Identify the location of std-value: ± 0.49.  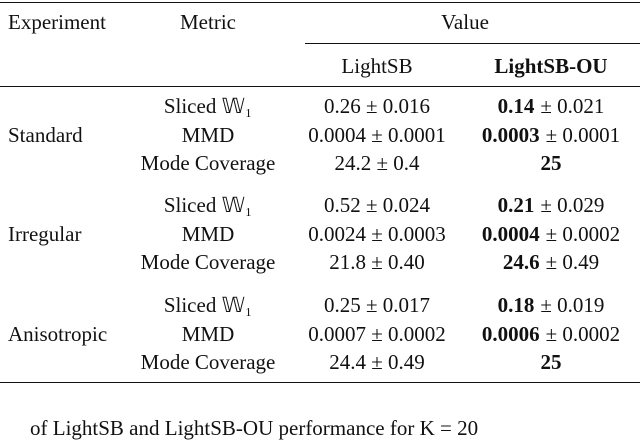
(572, 262).